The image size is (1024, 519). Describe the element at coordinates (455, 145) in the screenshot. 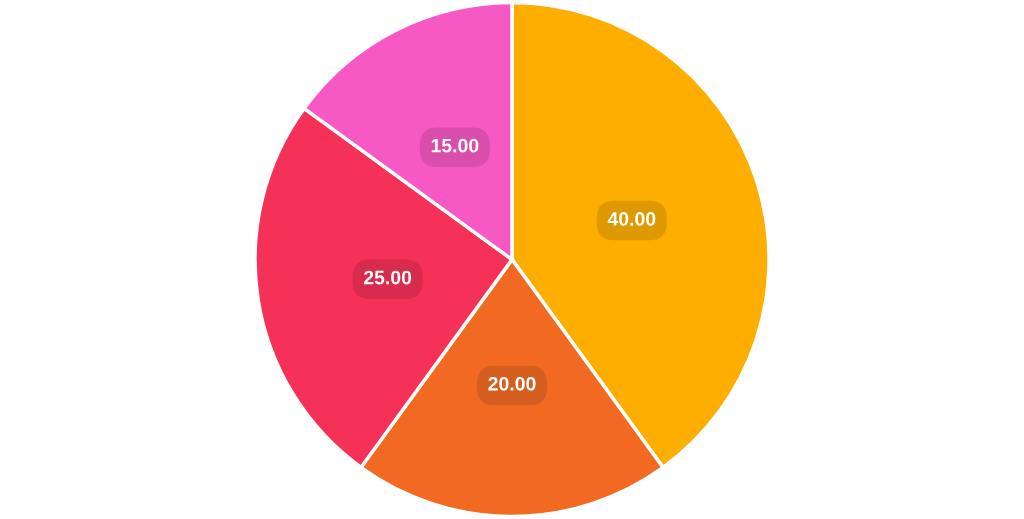

I see `data-label: 15.00` at that location.